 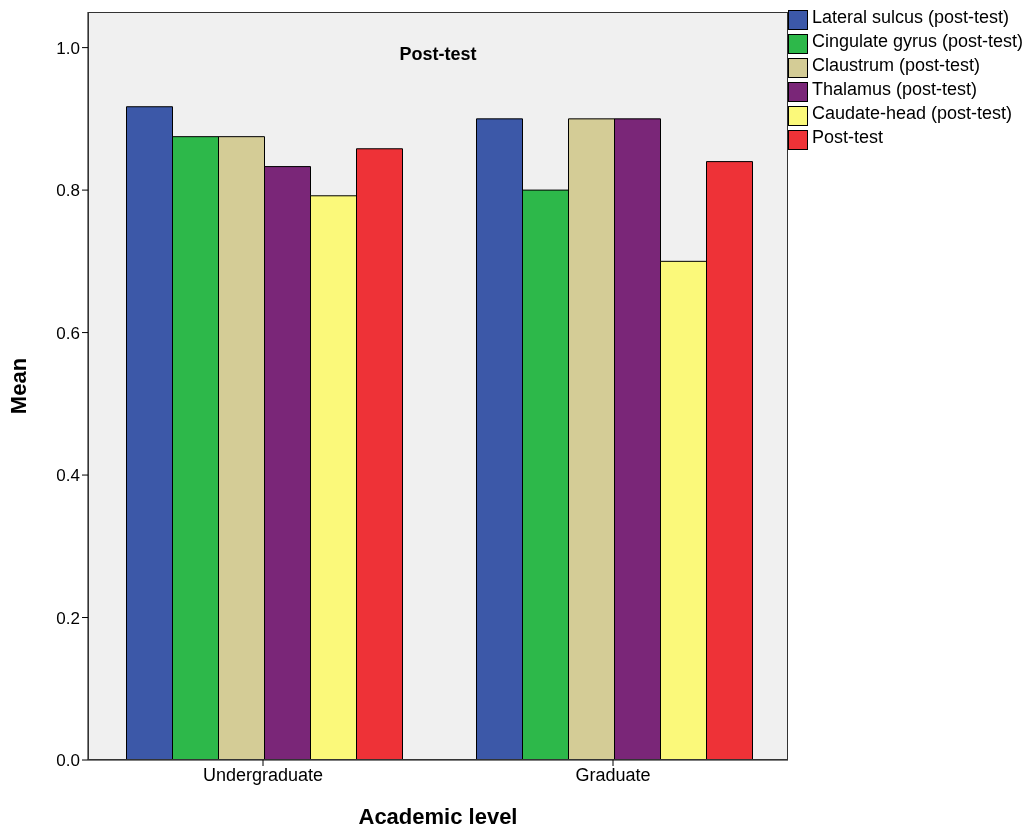 What do you see at coordinates (895, 89) in the screenshot?
I see `legend-label: Thalamus (post-test)` at bounding box center [895, 89].